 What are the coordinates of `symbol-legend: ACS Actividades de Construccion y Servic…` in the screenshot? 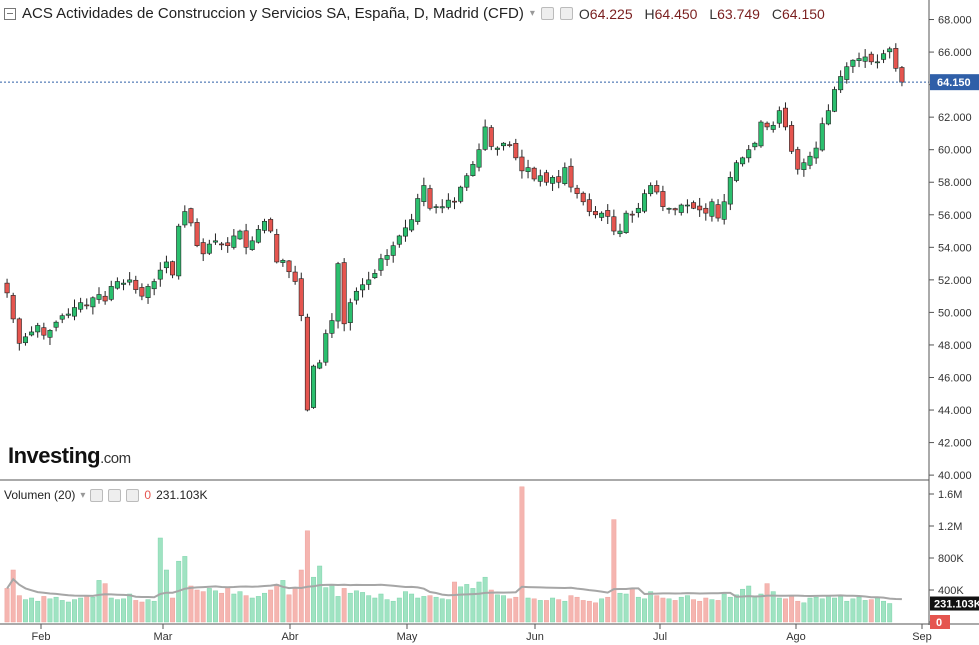 It's located at (418, 13).